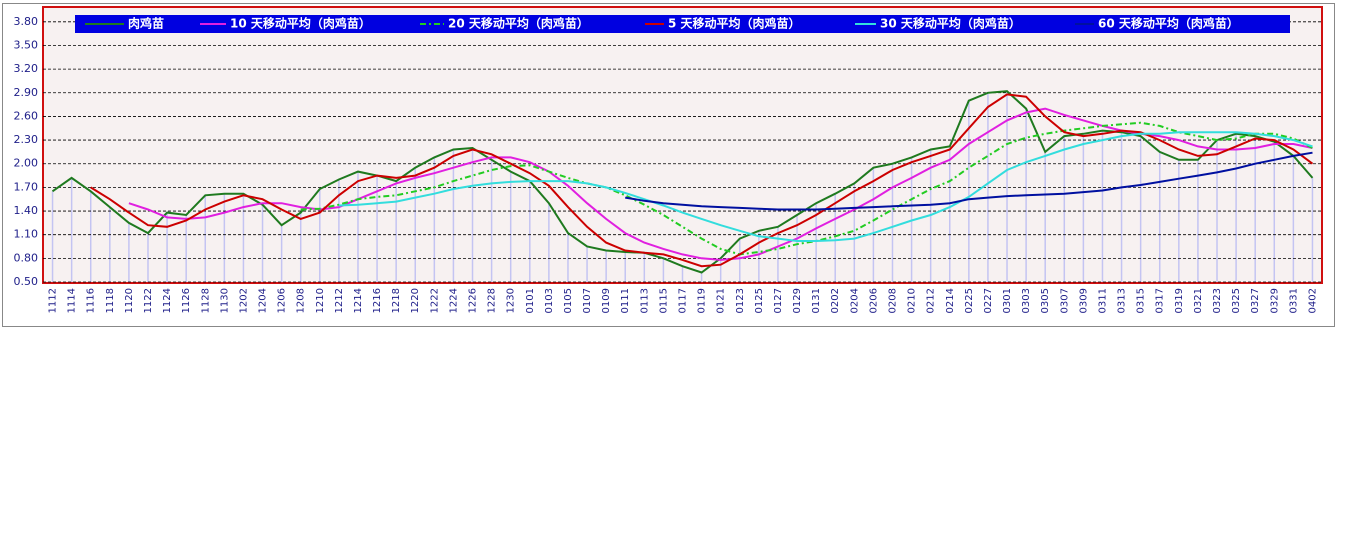 This screenshot has width=1345, height=541. I want to click on x-tick-label: 1222, so click(434, 300).